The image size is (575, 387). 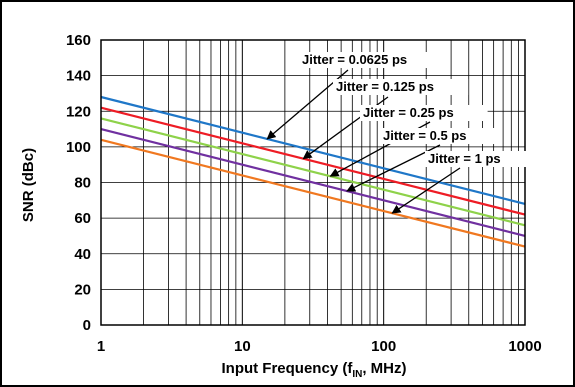 I want to click on x-tick-label: 1000, so click(x=524, y=346).